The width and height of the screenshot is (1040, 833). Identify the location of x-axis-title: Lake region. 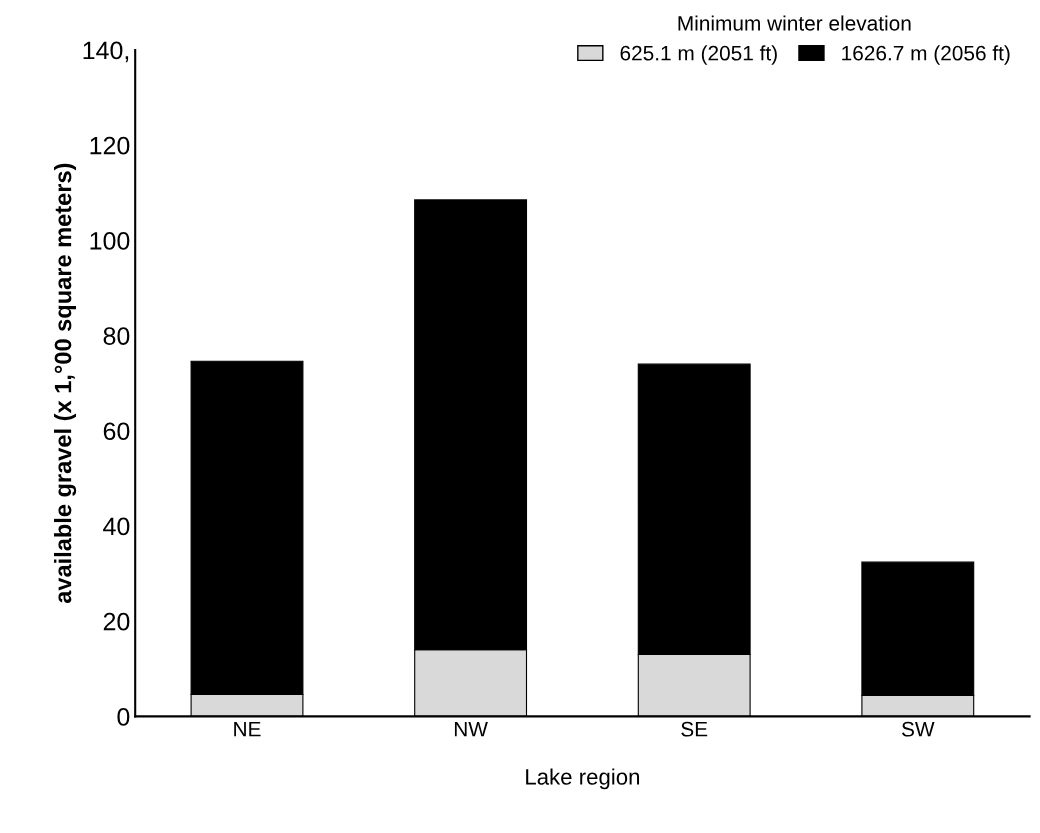
(583, 779).